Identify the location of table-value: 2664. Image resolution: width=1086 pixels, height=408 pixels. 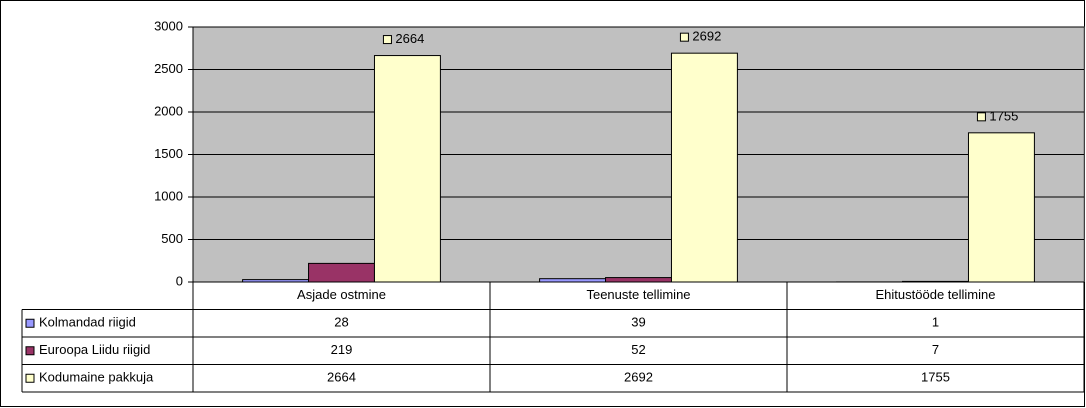
(341, 377).